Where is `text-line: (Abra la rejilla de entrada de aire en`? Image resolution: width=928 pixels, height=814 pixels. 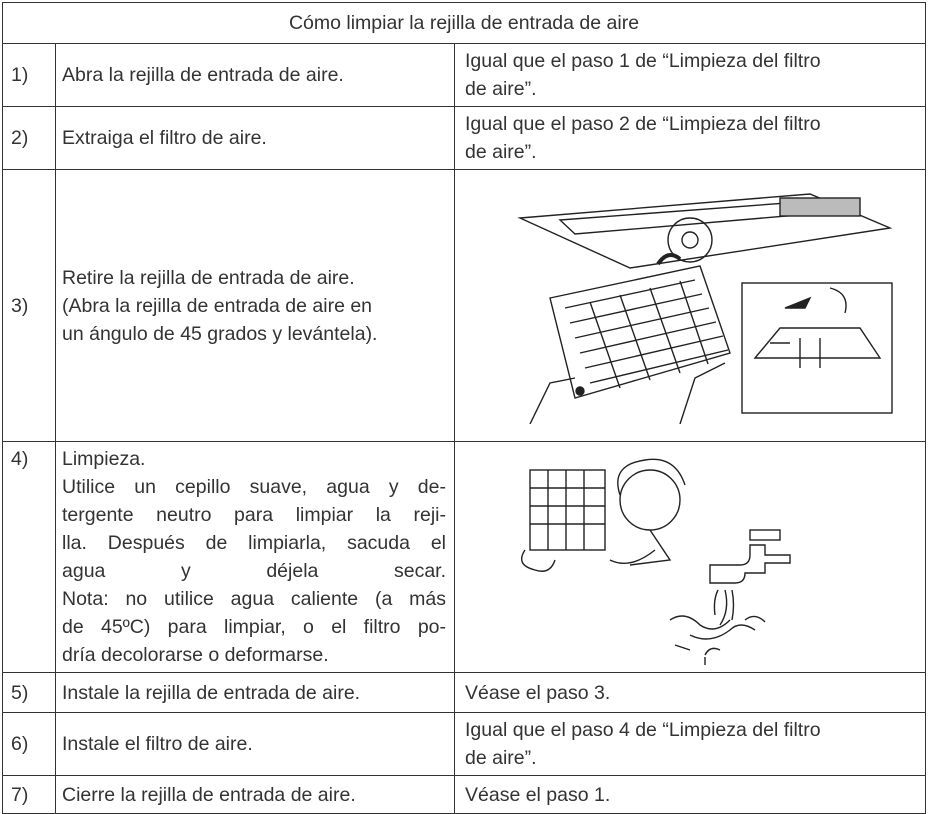 text-line: (Abra la rejilla de entrada de aire en is located at coordinates (217, 305).